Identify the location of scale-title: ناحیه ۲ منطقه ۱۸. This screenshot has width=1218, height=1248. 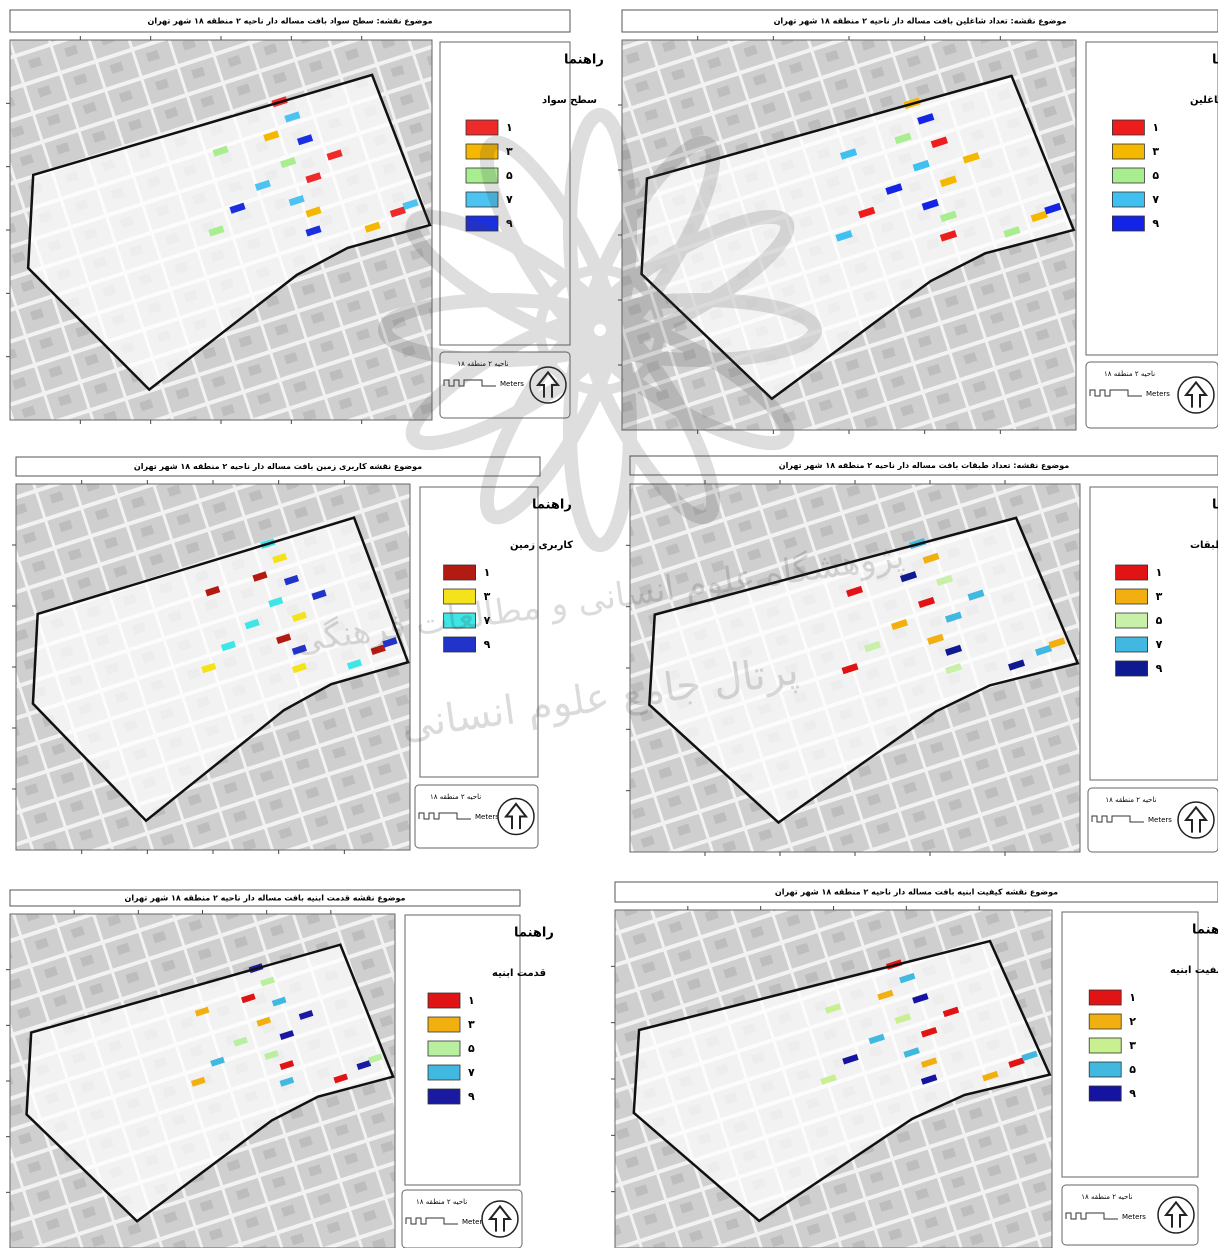
(482, 364).